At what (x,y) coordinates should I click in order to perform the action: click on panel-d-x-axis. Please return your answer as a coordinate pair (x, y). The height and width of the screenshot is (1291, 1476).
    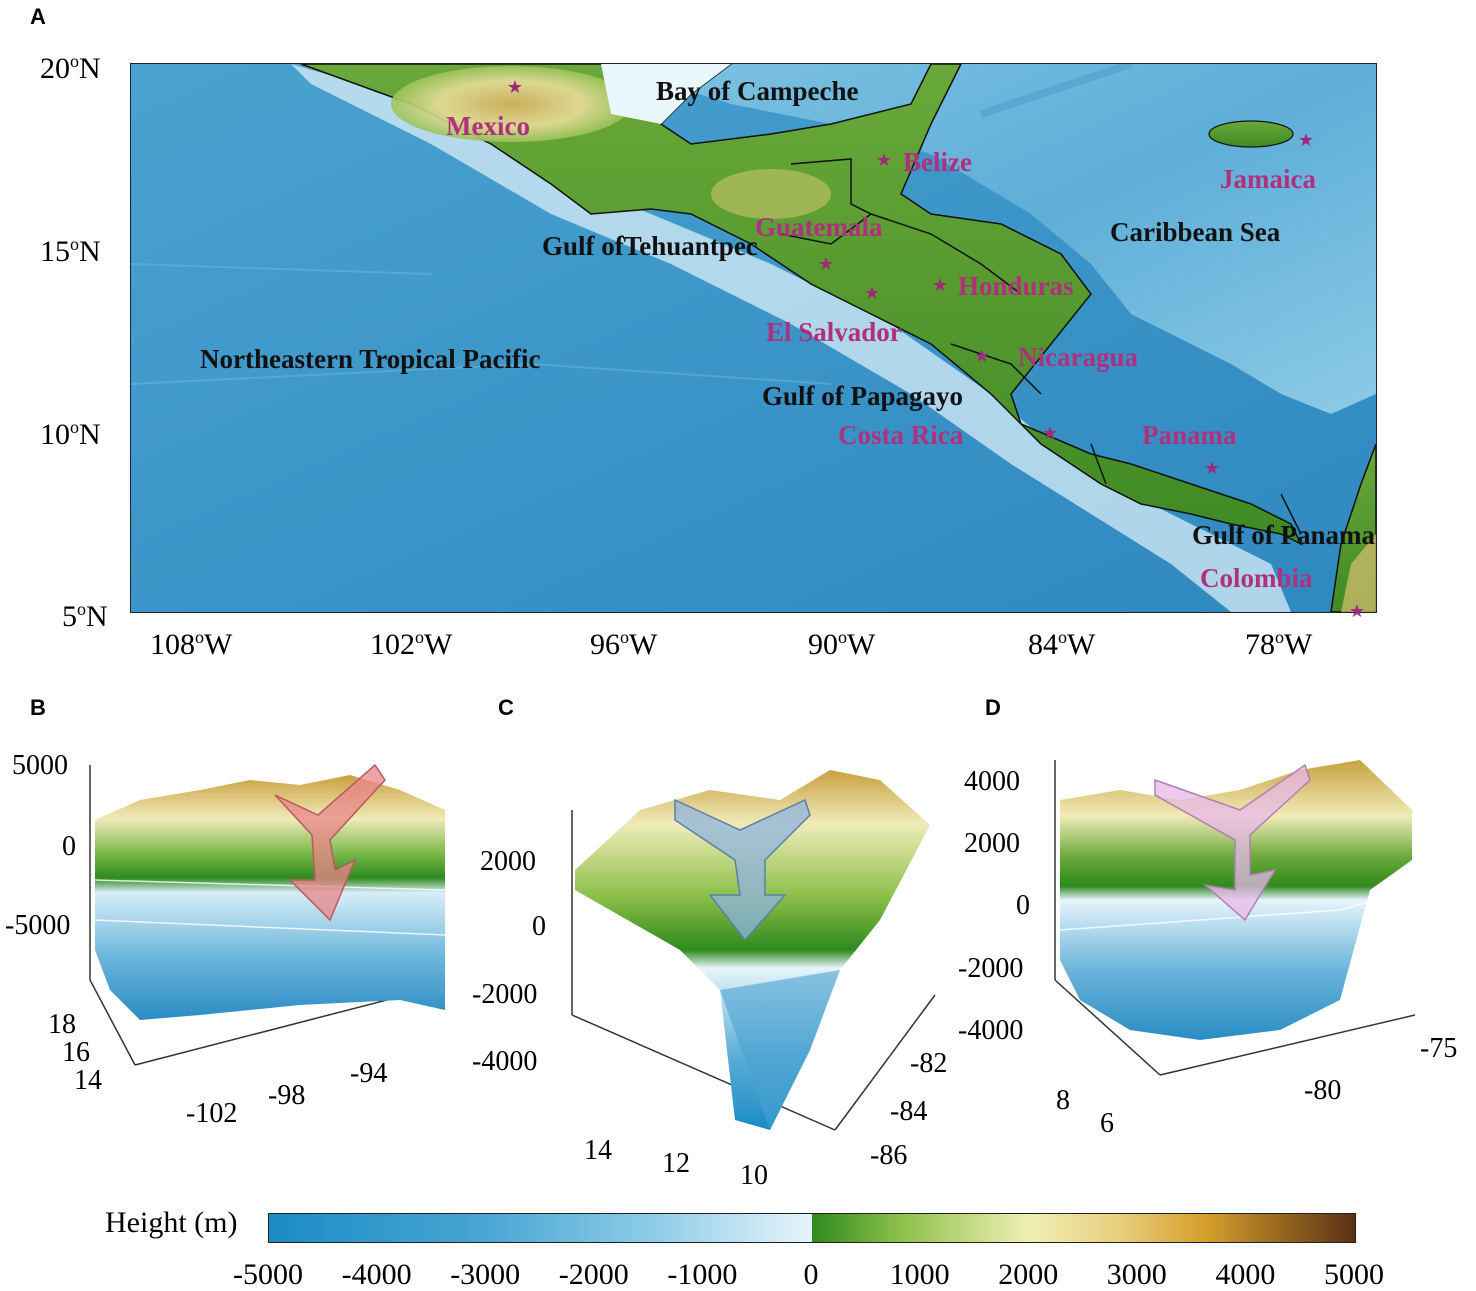
    Looking at the image, I should click on (1287, 1045).